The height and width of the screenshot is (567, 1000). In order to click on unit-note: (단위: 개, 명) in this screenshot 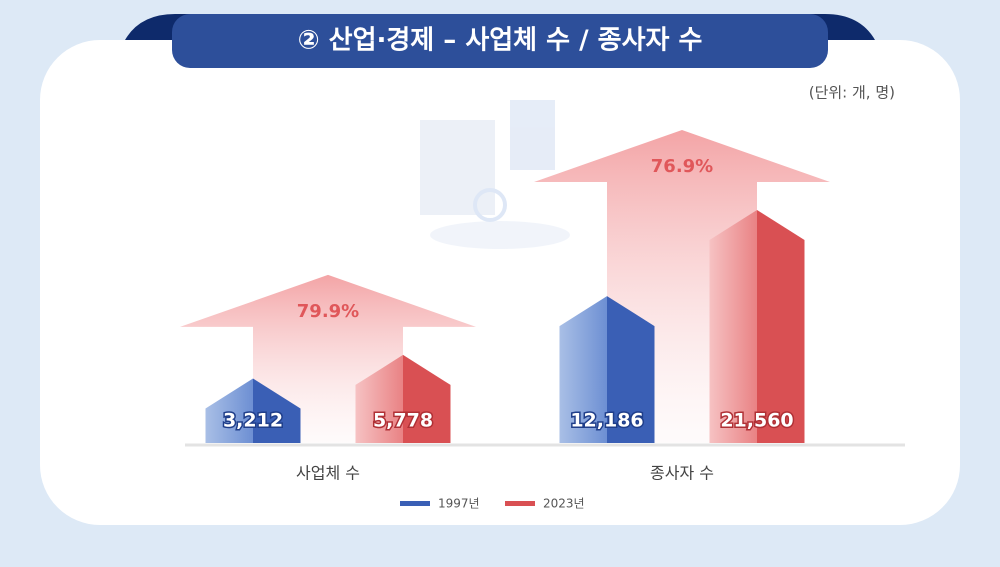, I will do `click(852, 93)`.